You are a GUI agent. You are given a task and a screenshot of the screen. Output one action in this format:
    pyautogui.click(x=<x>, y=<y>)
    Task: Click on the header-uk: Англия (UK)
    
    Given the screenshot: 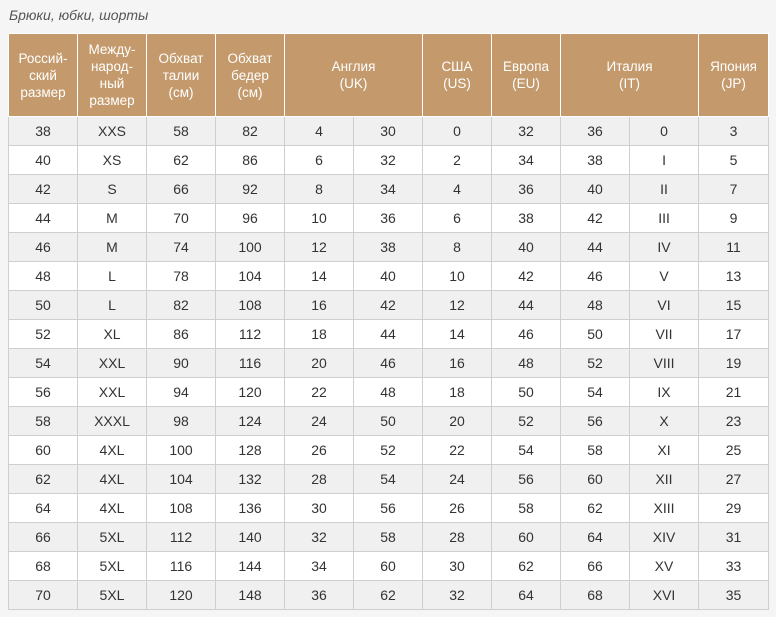 What is the action you would take?
    pyautogui.click(x=353, y=75)
    